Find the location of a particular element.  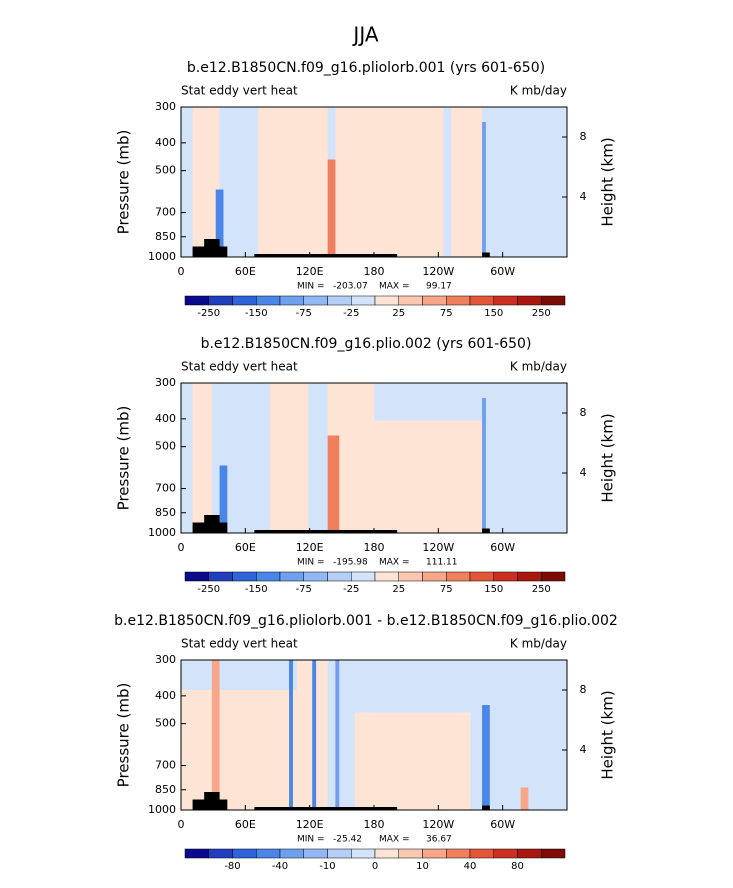

x-tick-label: 120E is located at coordinates (310, 824).